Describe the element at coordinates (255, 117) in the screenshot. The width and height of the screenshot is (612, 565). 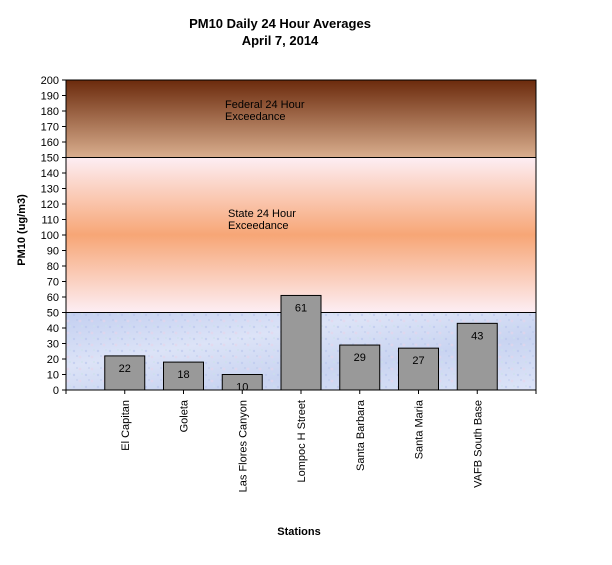
I see `federal-band-label-line2: Exceedance` at that location.